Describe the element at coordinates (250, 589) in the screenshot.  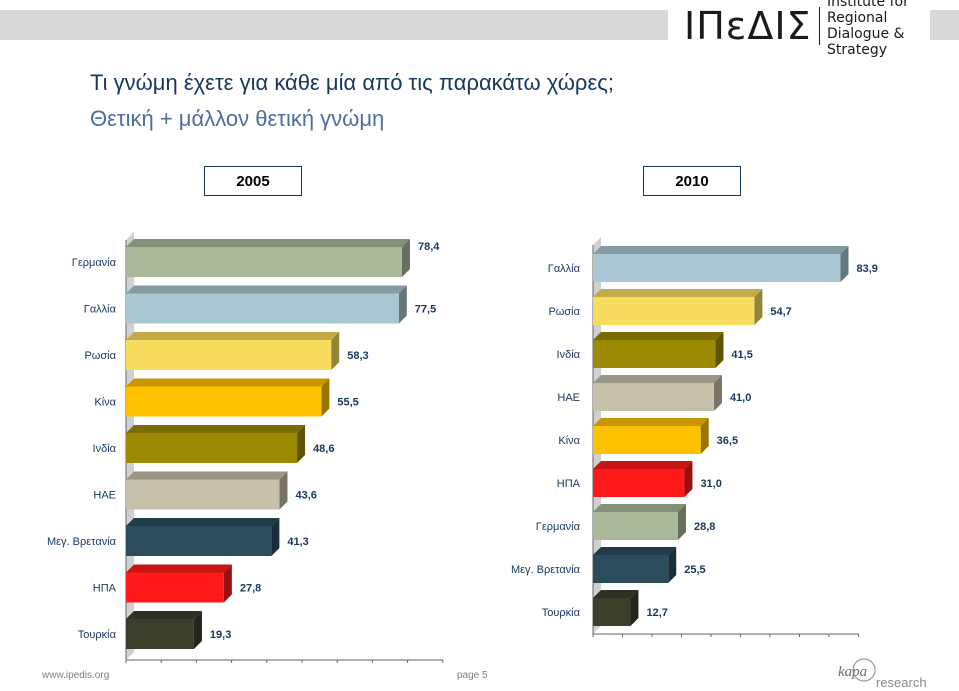
I see `value-label: 27,8` at that location.